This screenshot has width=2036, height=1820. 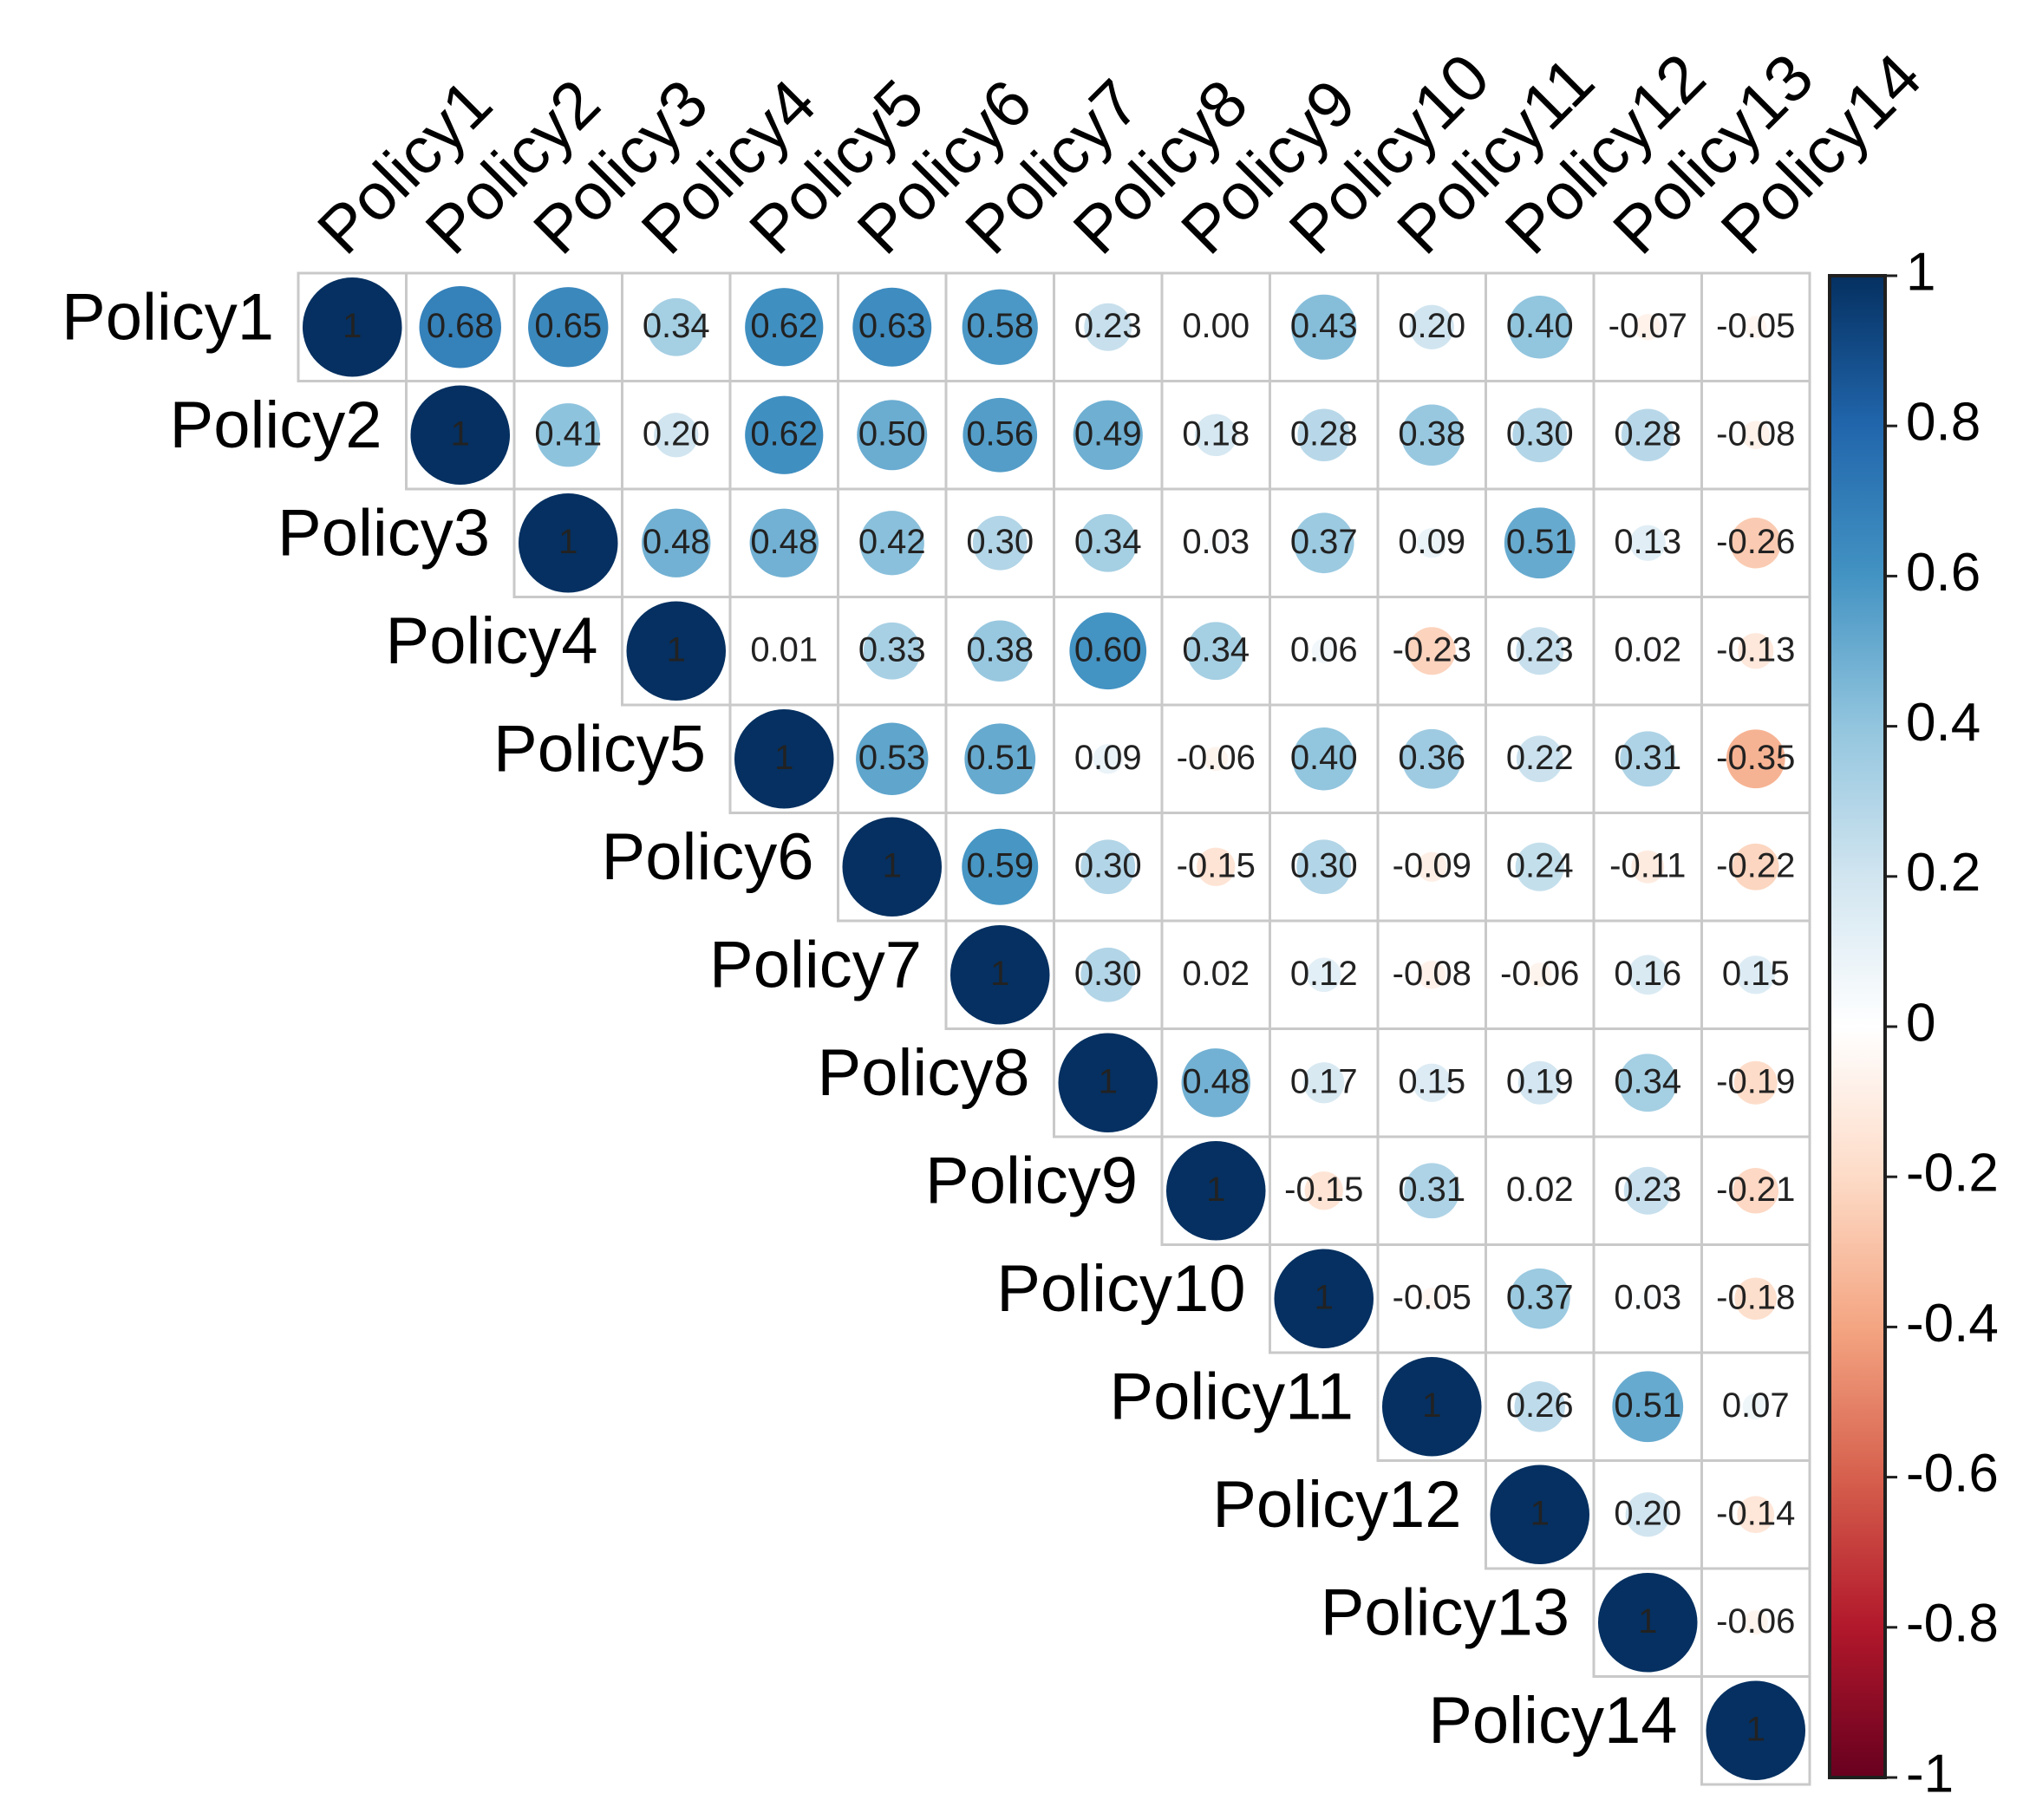 I want to click on corr-circle-Policy1-Policy13, so click(x=1648, y=327).